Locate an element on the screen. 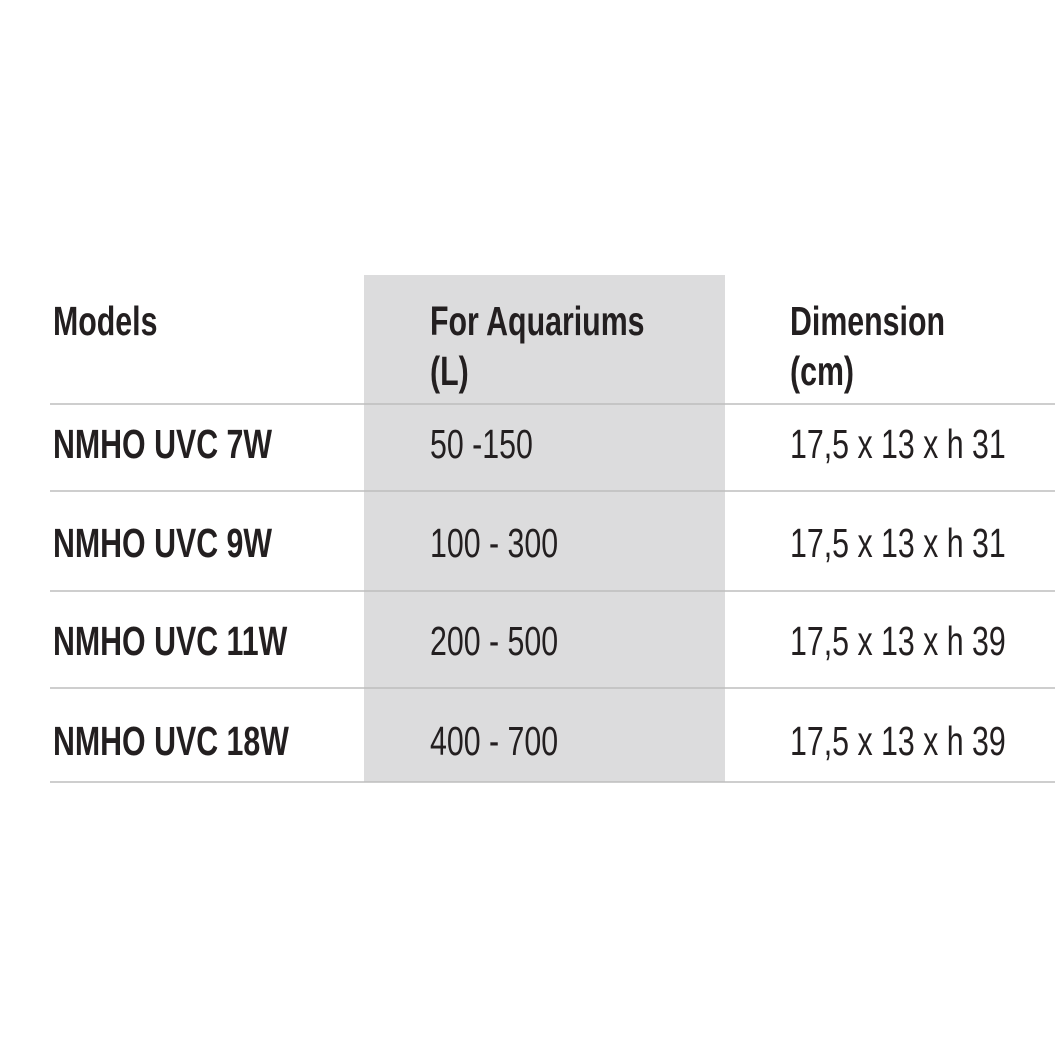  header-cell: Dimension is located at coordinates (867, 320).